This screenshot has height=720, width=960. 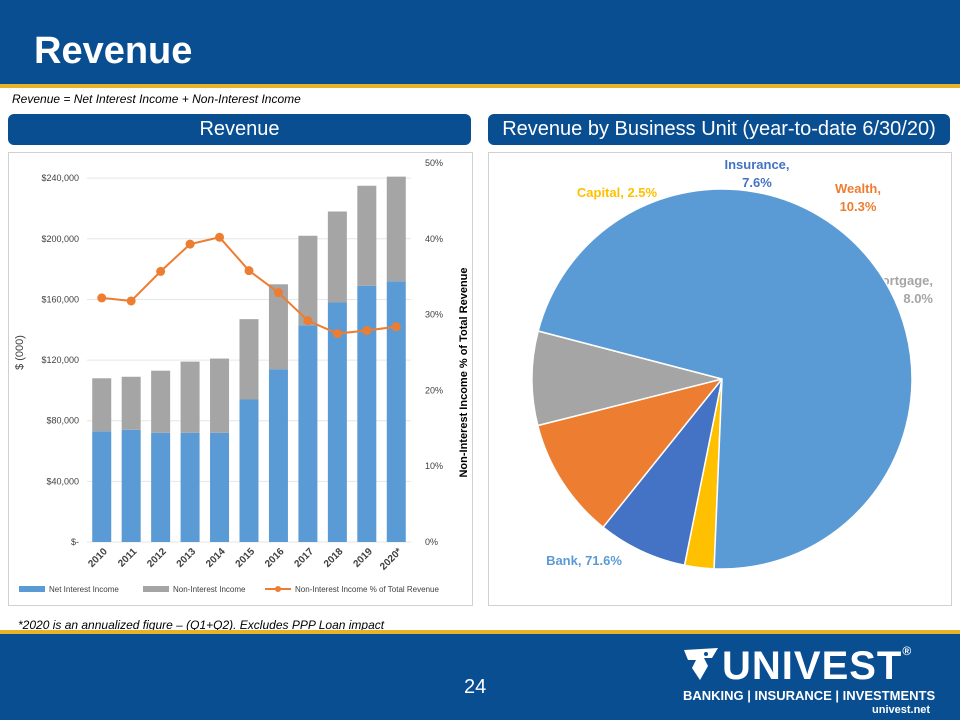 What do you see at coordinates (20, 352) in the screenshot?
I see `y-axis-label: $ (000)` at bounding box center [20, 352].